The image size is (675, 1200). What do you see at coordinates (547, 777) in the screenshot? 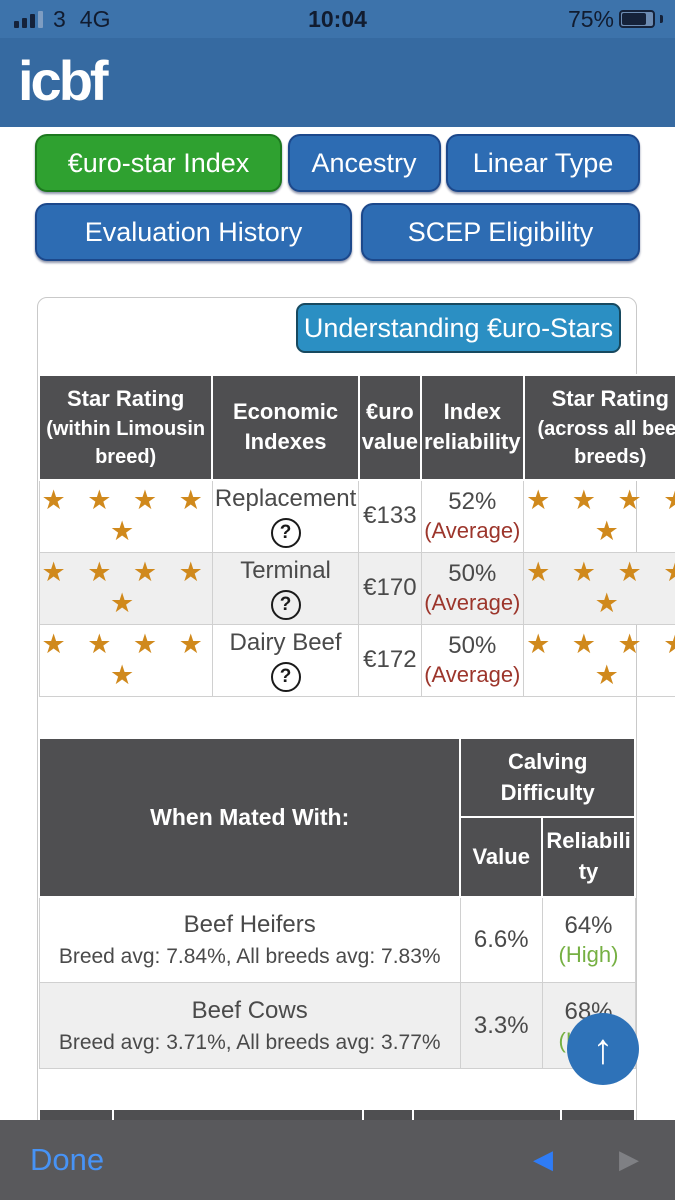
I see `col-header-calving-difficulty: Calving Difficulty` at bounding box center [547, 777].